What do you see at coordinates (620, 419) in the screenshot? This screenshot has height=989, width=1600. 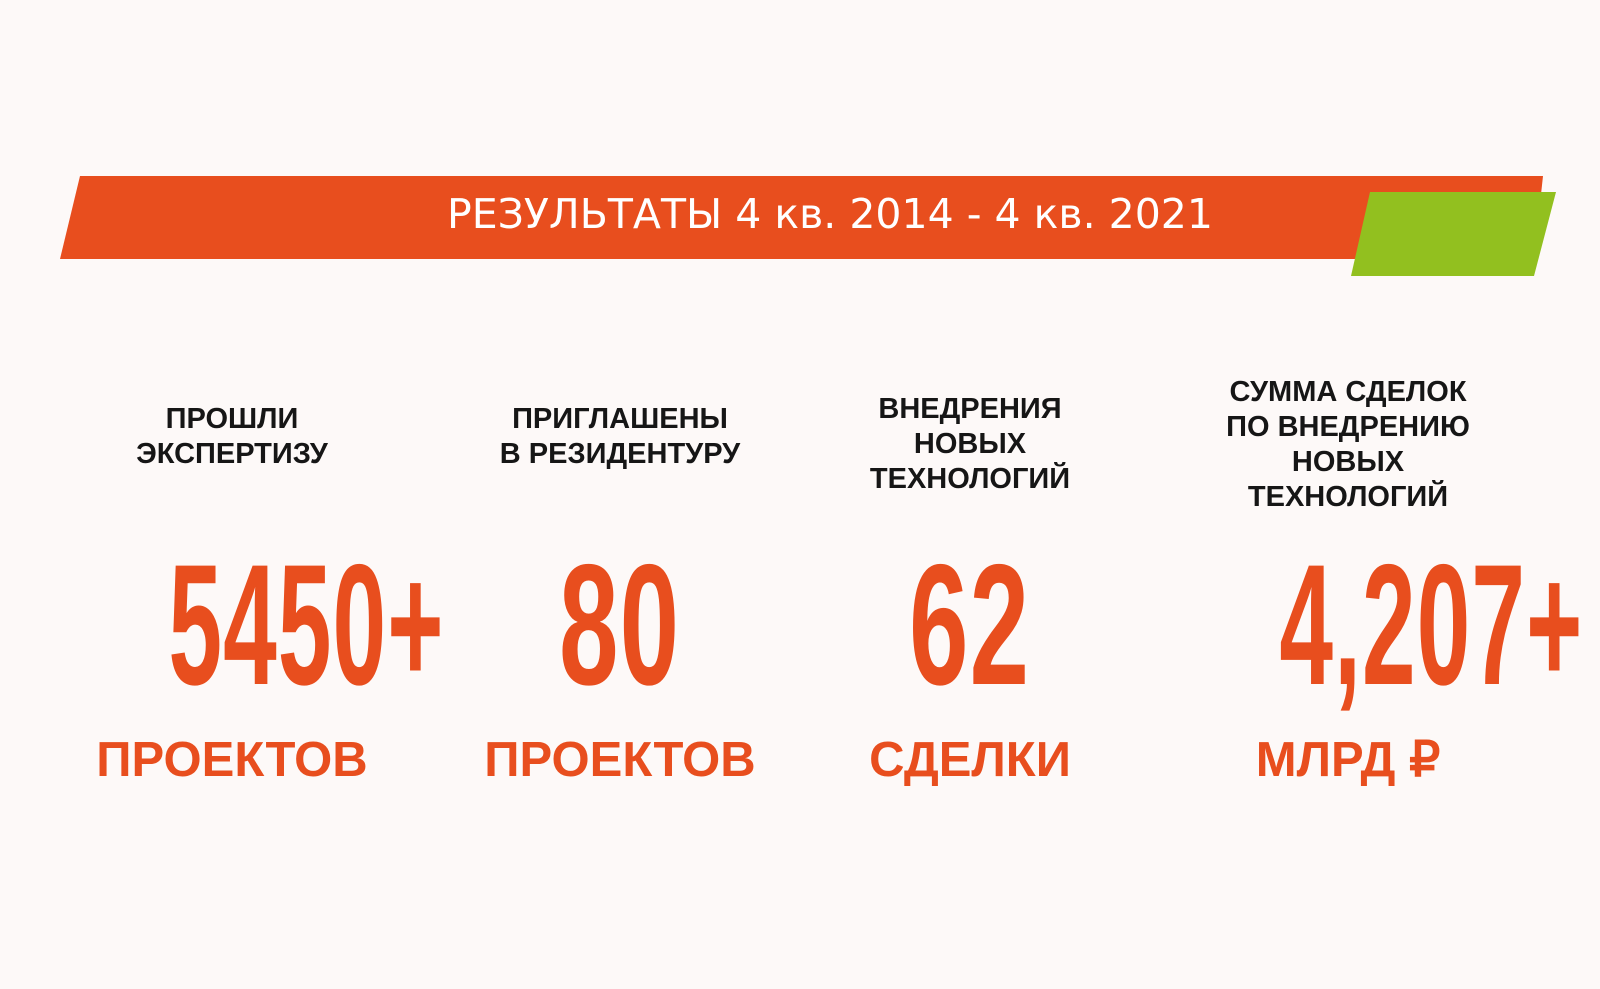 I see `stat-label-line: ПРИГЛАШЕНЫ` at bounding box center [620, 419].